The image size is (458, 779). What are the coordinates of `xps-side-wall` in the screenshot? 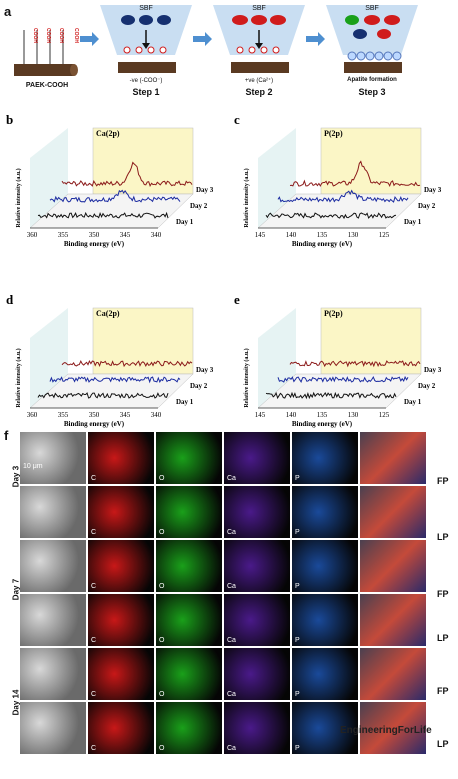 It's located at (277, 358).